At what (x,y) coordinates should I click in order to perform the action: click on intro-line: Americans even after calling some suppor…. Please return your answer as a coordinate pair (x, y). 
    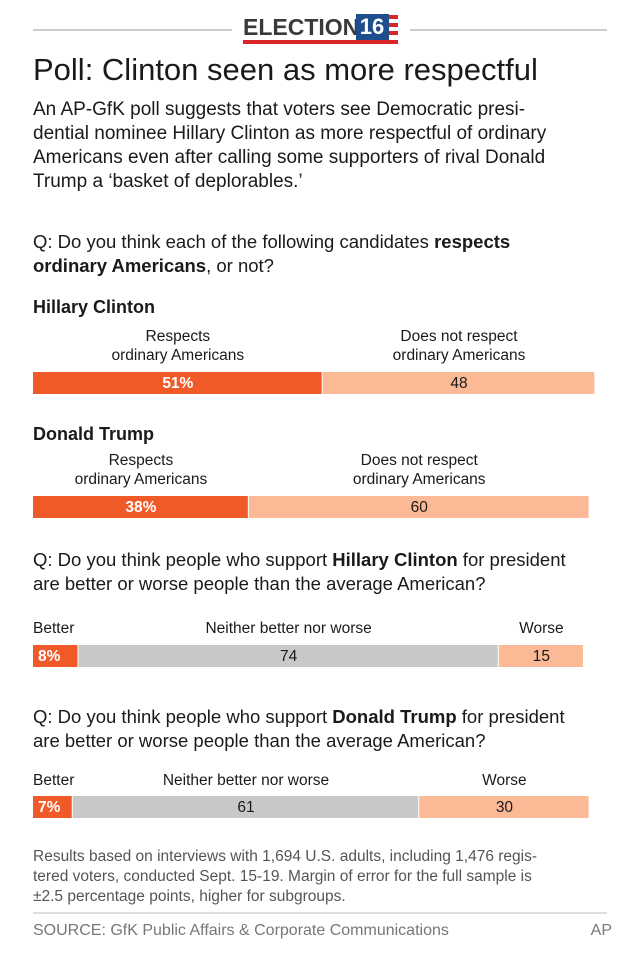
    Looking at the image, I should click on (289, 157).